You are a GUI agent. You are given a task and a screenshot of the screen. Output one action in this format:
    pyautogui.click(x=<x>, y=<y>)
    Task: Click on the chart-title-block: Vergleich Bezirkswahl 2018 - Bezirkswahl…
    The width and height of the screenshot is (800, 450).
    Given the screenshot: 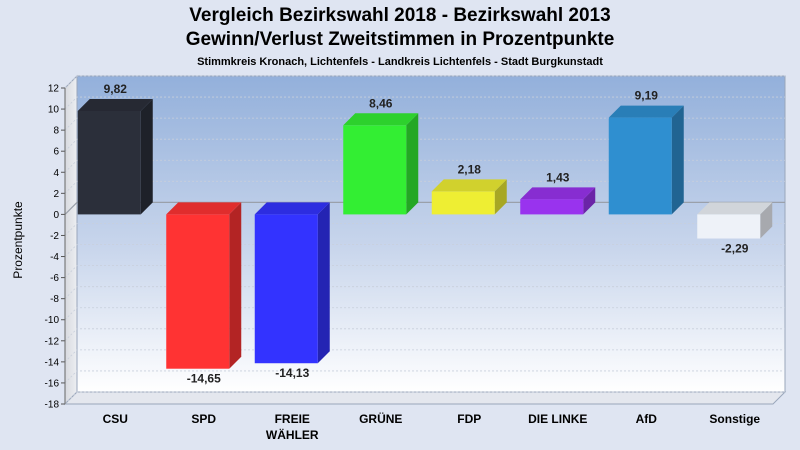 What is the action you would take?
    pyautogui.click(x=400, y=37)
    